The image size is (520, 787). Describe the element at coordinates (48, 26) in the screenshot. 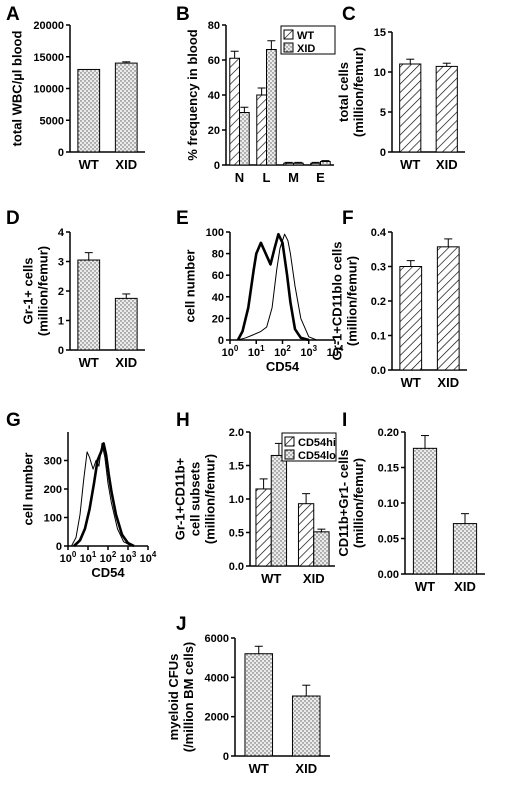

I see `y-tick-label: 20000` at that location.